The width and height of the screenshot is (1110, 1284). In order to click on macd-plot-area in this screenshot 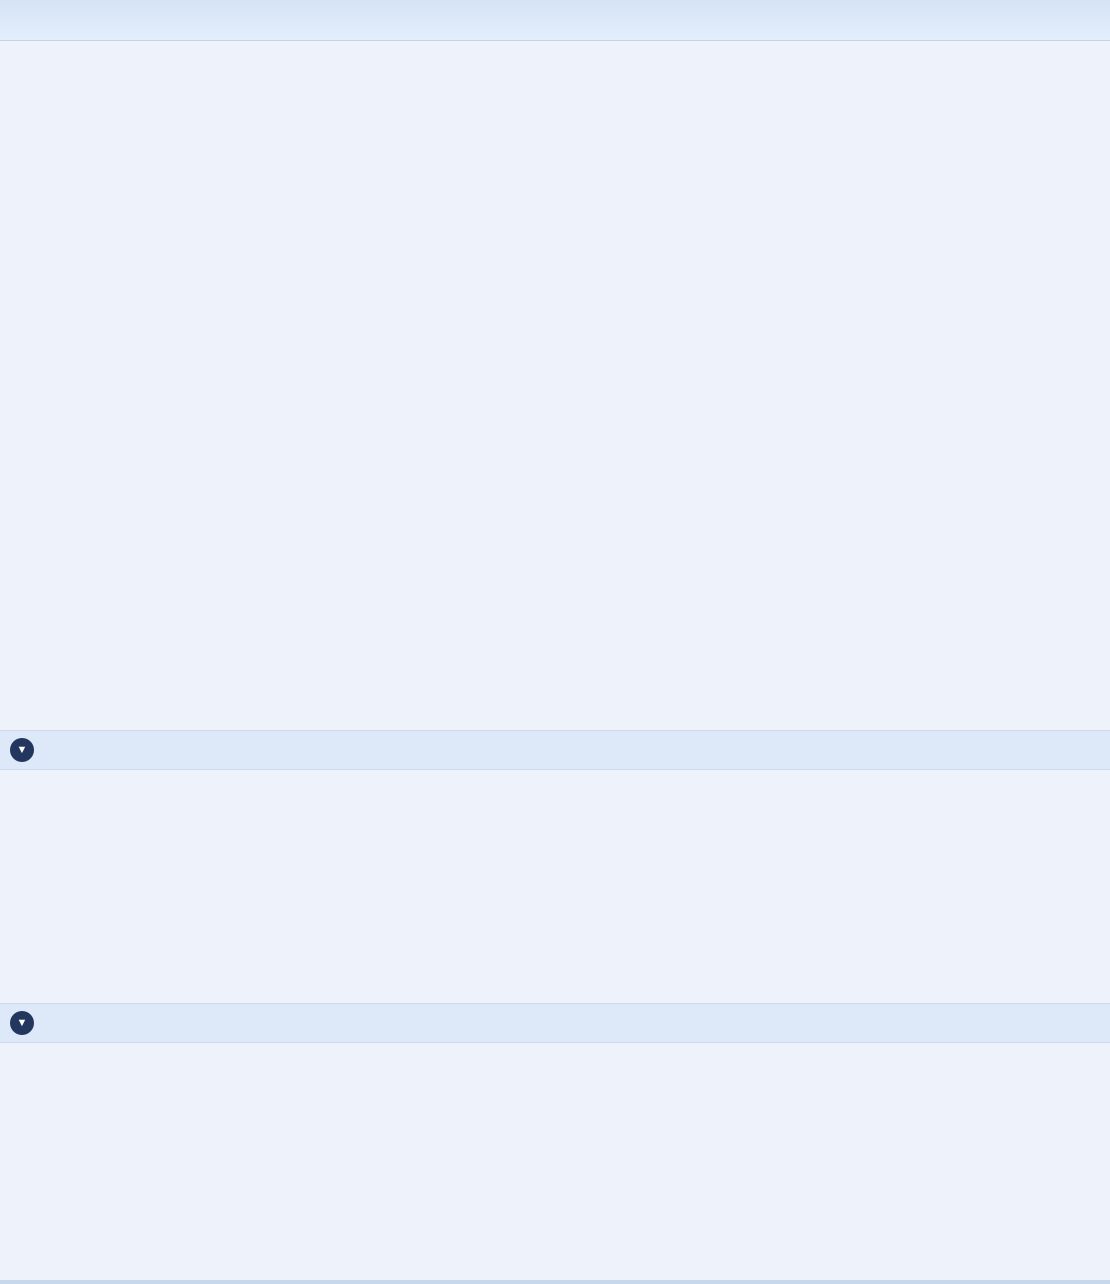, I will do `click(605, 1142)`.